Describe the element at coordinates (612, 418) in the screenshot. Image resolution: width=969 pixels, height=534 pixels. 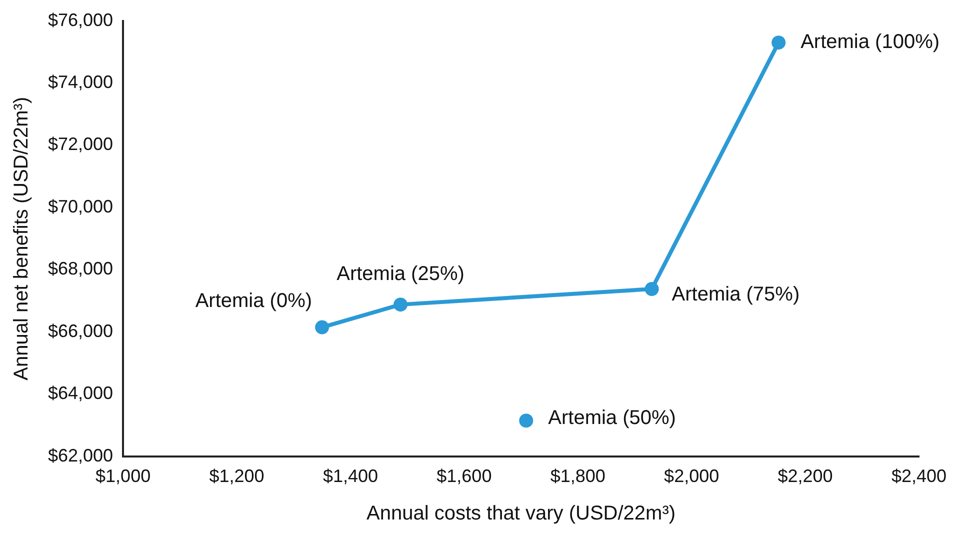
I see `annotation: Artemia (50%)` at that location.